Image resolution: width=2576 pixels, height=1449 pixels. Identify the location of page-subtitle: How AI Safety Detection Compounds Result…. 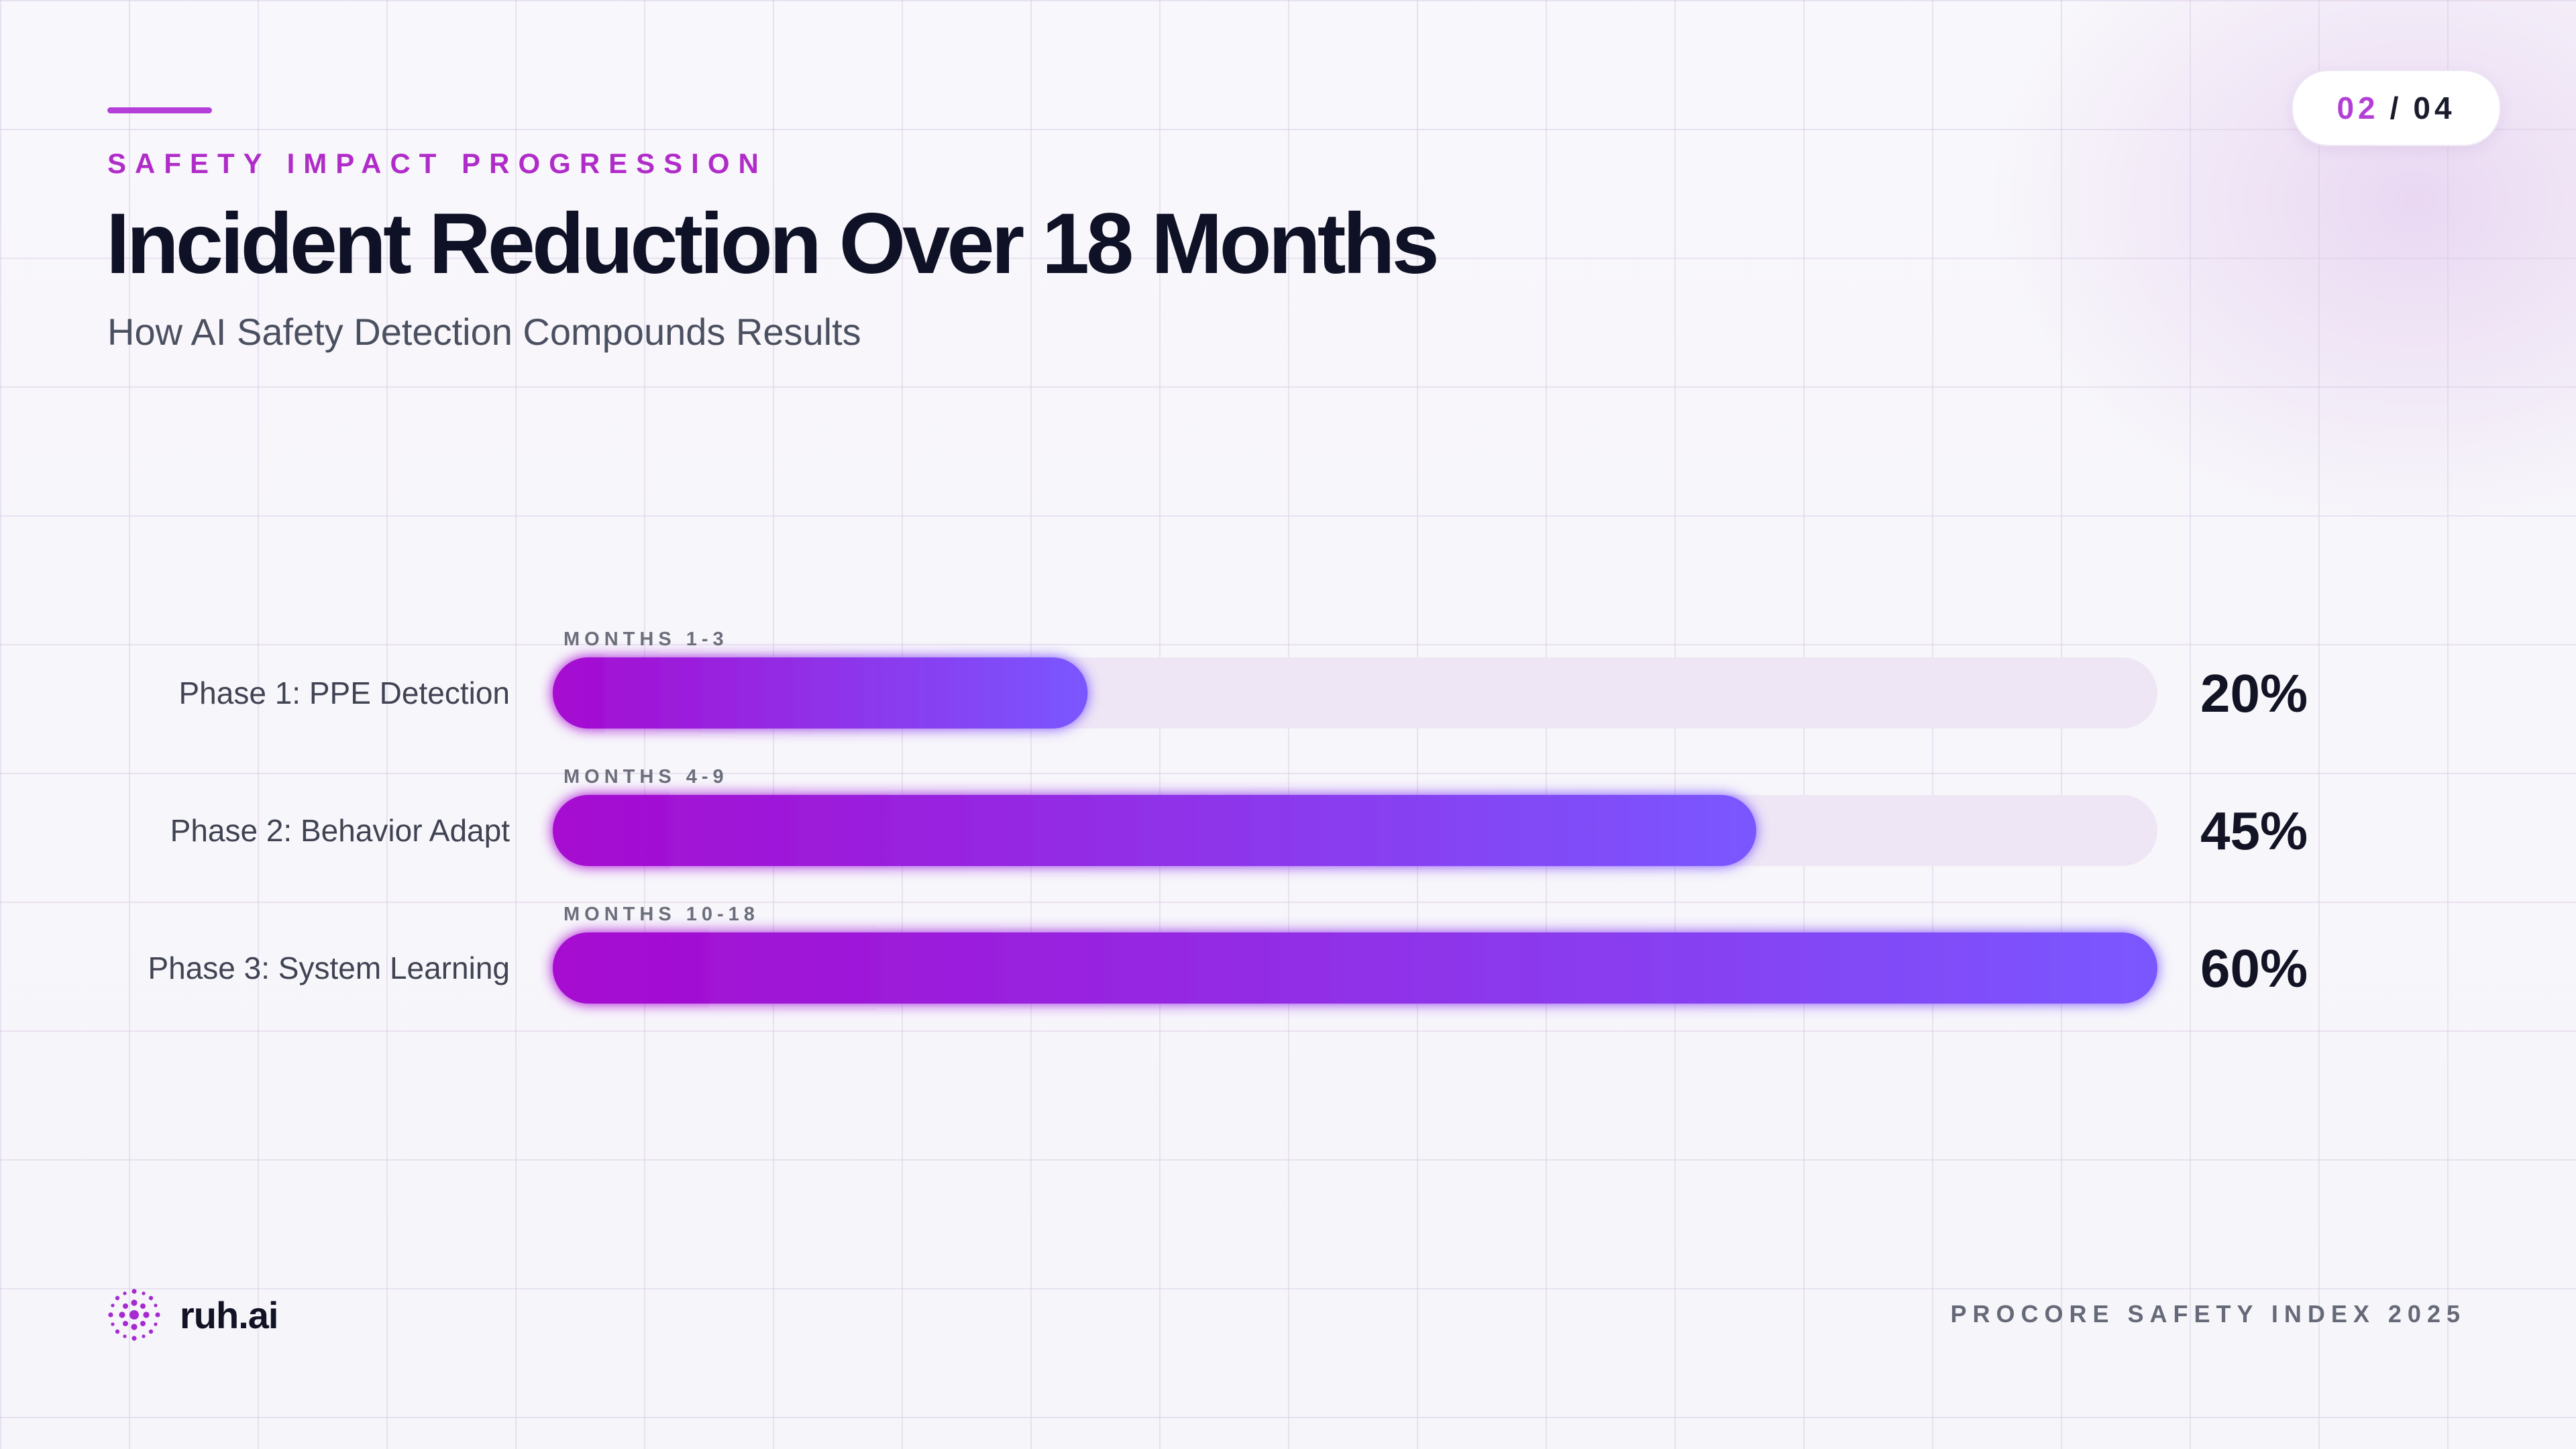
(484, 332).